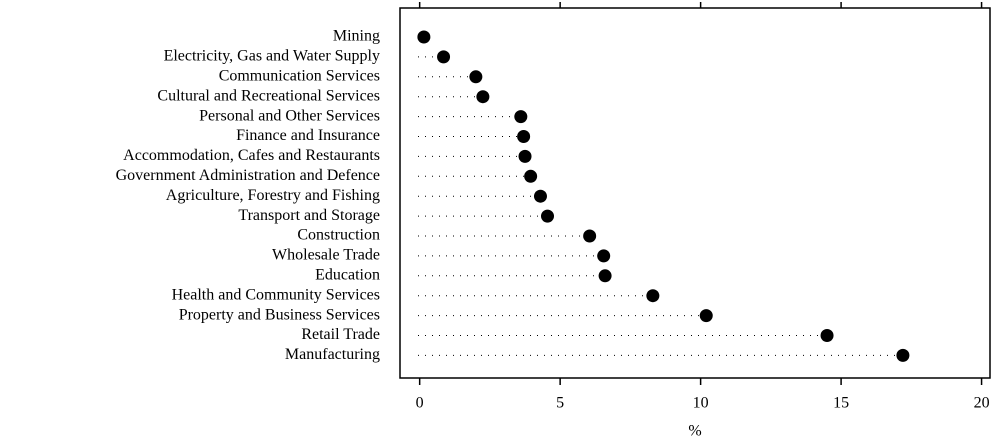 This screenshot has height=441, width=993. What do you see at coordinates (982, 403) in the screenshot?
I see `x-tick-label: 20` at bounding box center [982, 403].